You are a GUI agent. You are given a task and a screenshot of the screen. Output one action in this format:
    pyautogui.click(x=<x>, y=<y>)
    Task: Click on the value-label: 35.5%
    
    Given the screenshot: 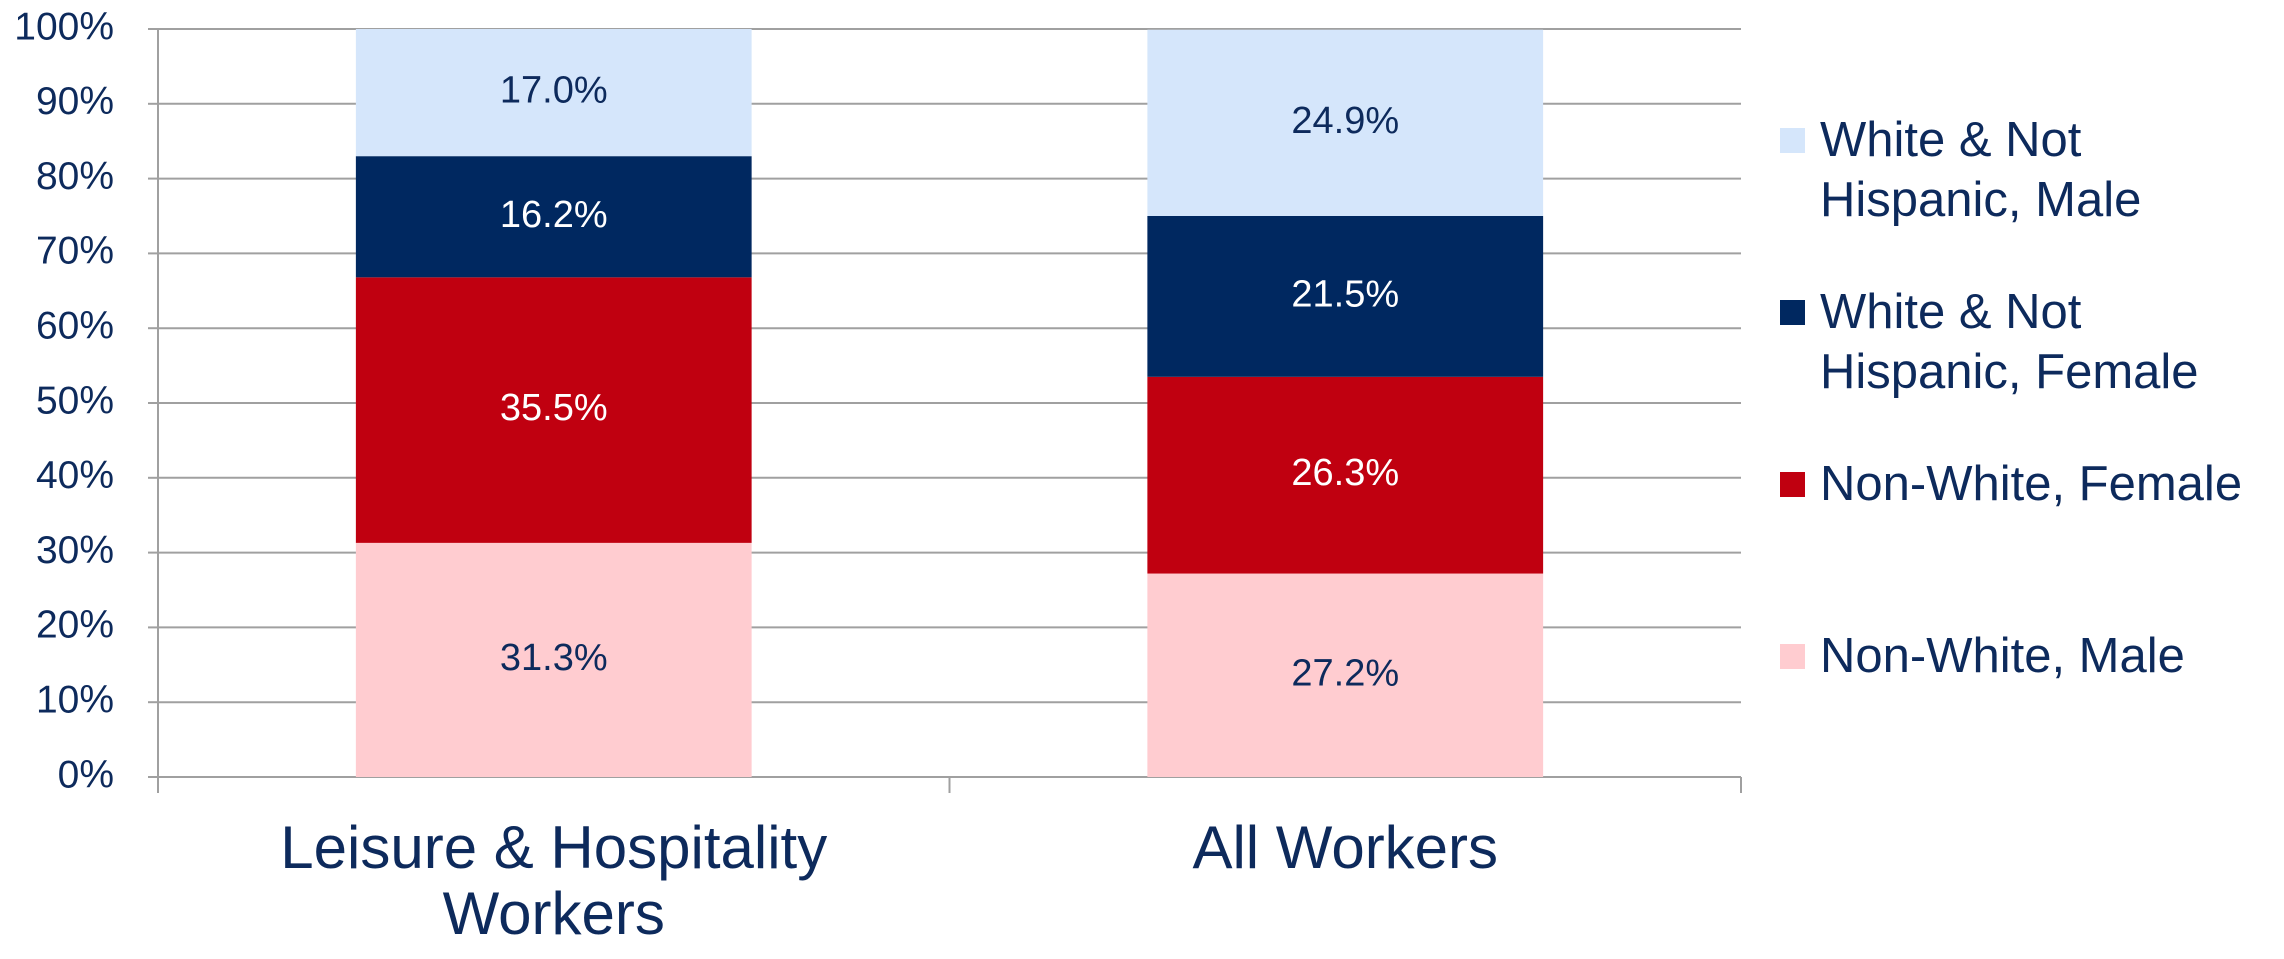 What is the action you would take?
    pyautogui.click(x=554, y=408)
    